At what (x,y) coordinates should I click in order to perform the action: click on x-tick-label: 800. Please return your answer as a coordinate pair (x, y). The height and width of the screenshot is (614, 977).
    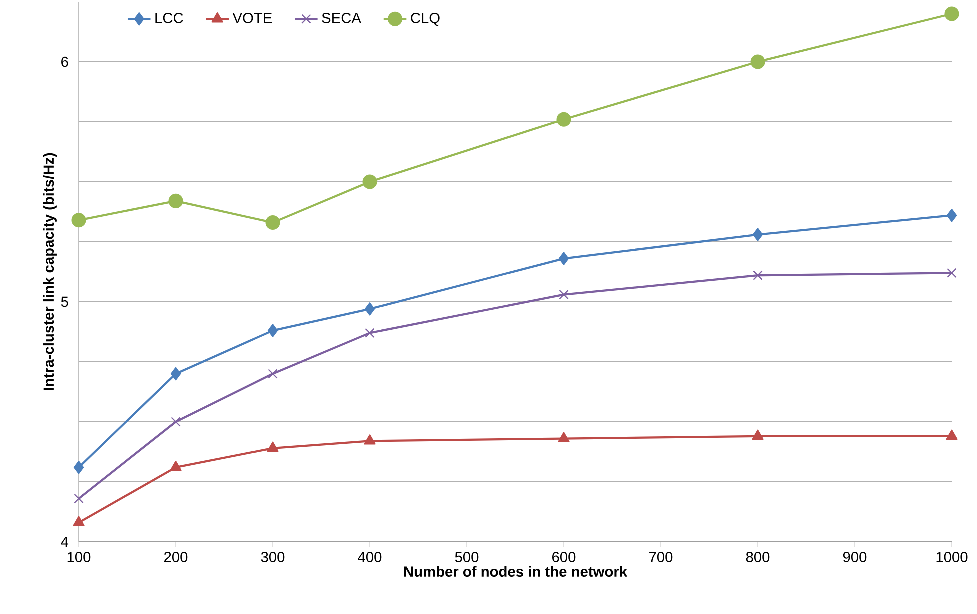
    Looking at the image, I should click on (758, 557).